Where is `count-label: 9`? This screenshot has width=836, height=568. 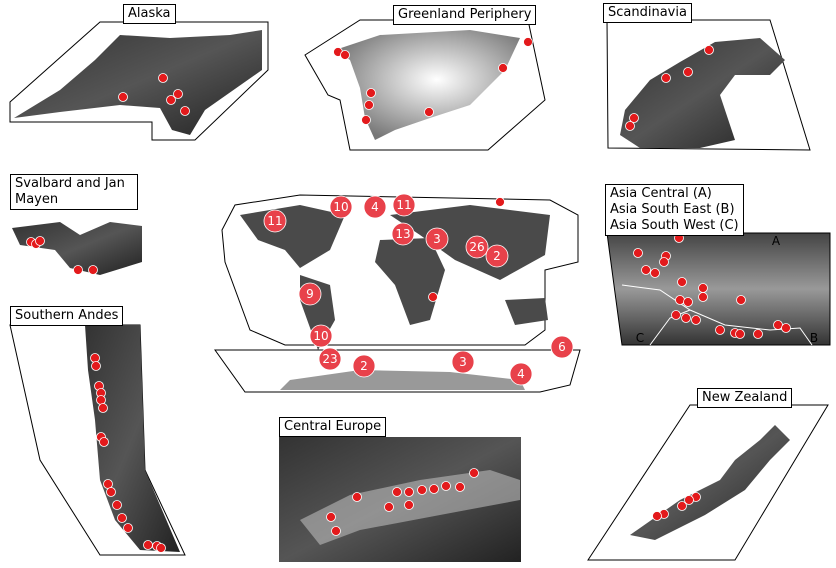 count-label: 9 is located at coordinates (310, 294).